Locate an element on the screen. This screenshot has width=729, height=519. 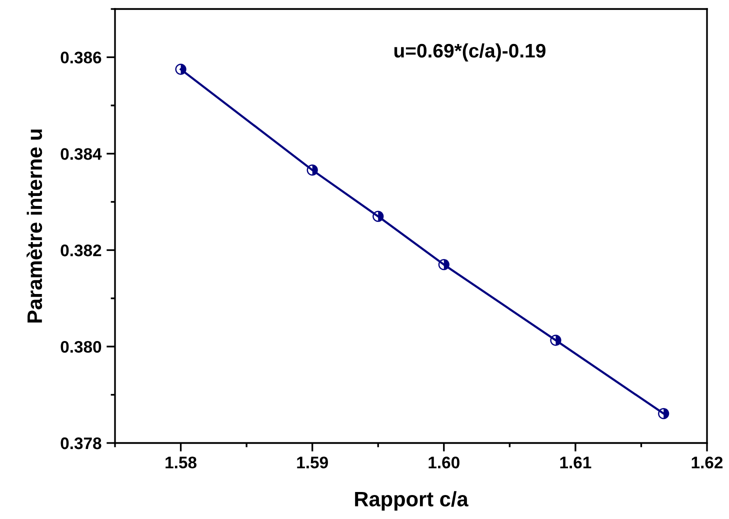
annotation: u=0.69*(c/a)-0.19 is located at coordinates (470, 52).